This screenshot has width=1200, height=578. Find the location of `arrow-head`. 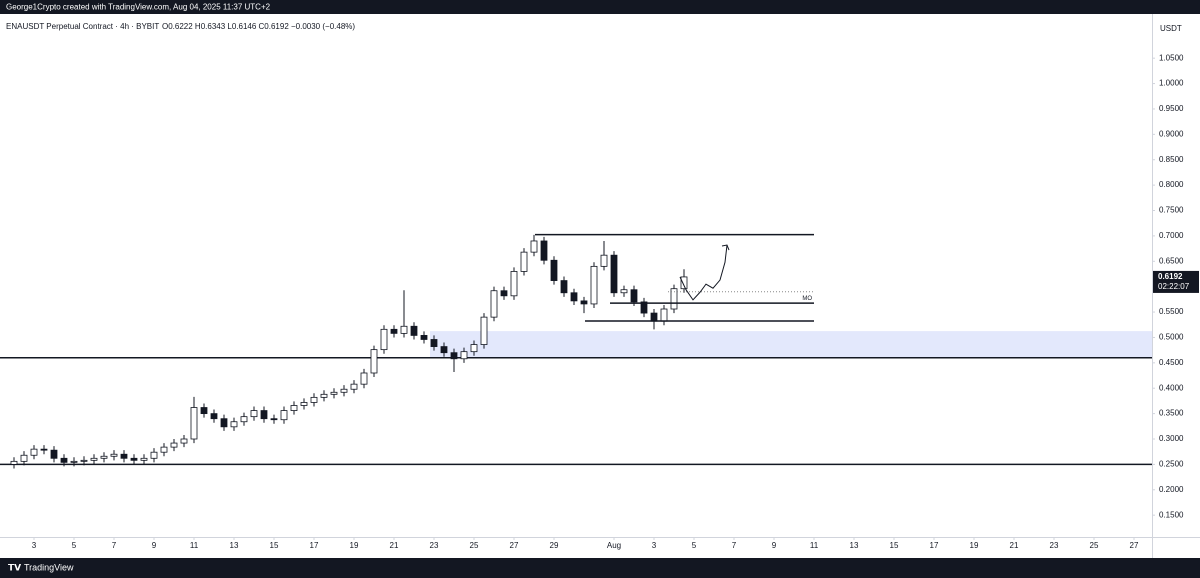

arrow-head is located at coordinates (725, 247).